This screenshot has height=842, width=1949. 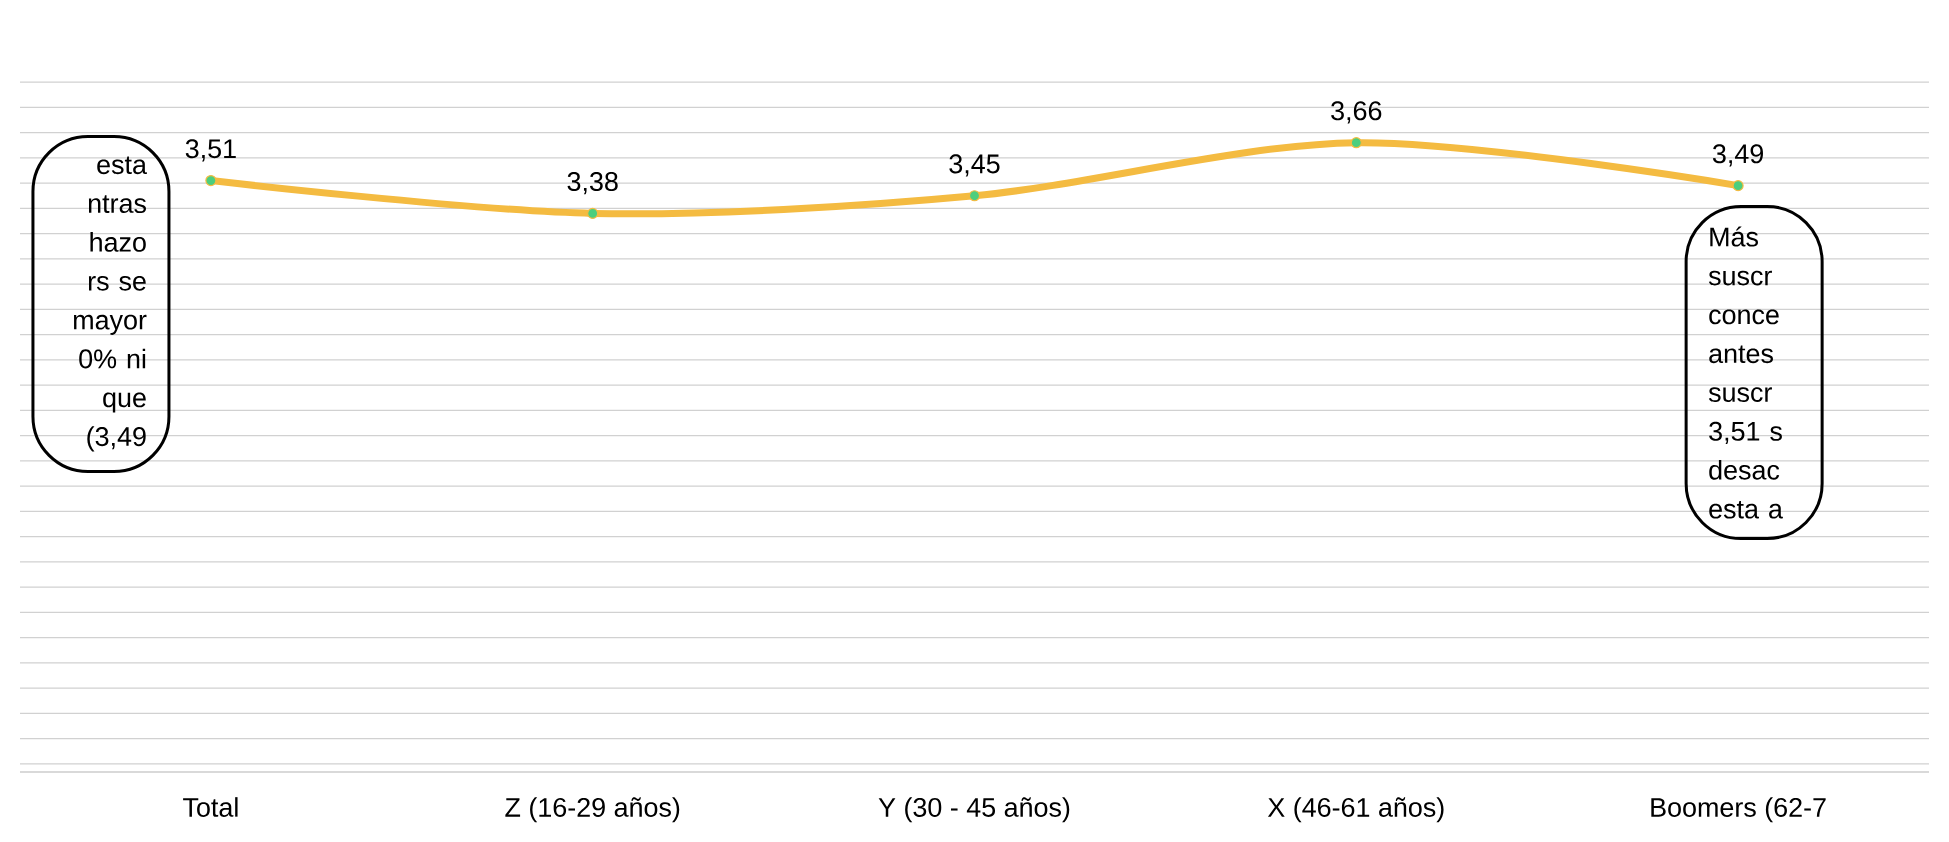 What do you see at coordinates (110, 304) in the screenshot?
I see `annotation: esta ntras hazo rs se mayor 0% ni que (3,49` at bounding box center [110, 304].